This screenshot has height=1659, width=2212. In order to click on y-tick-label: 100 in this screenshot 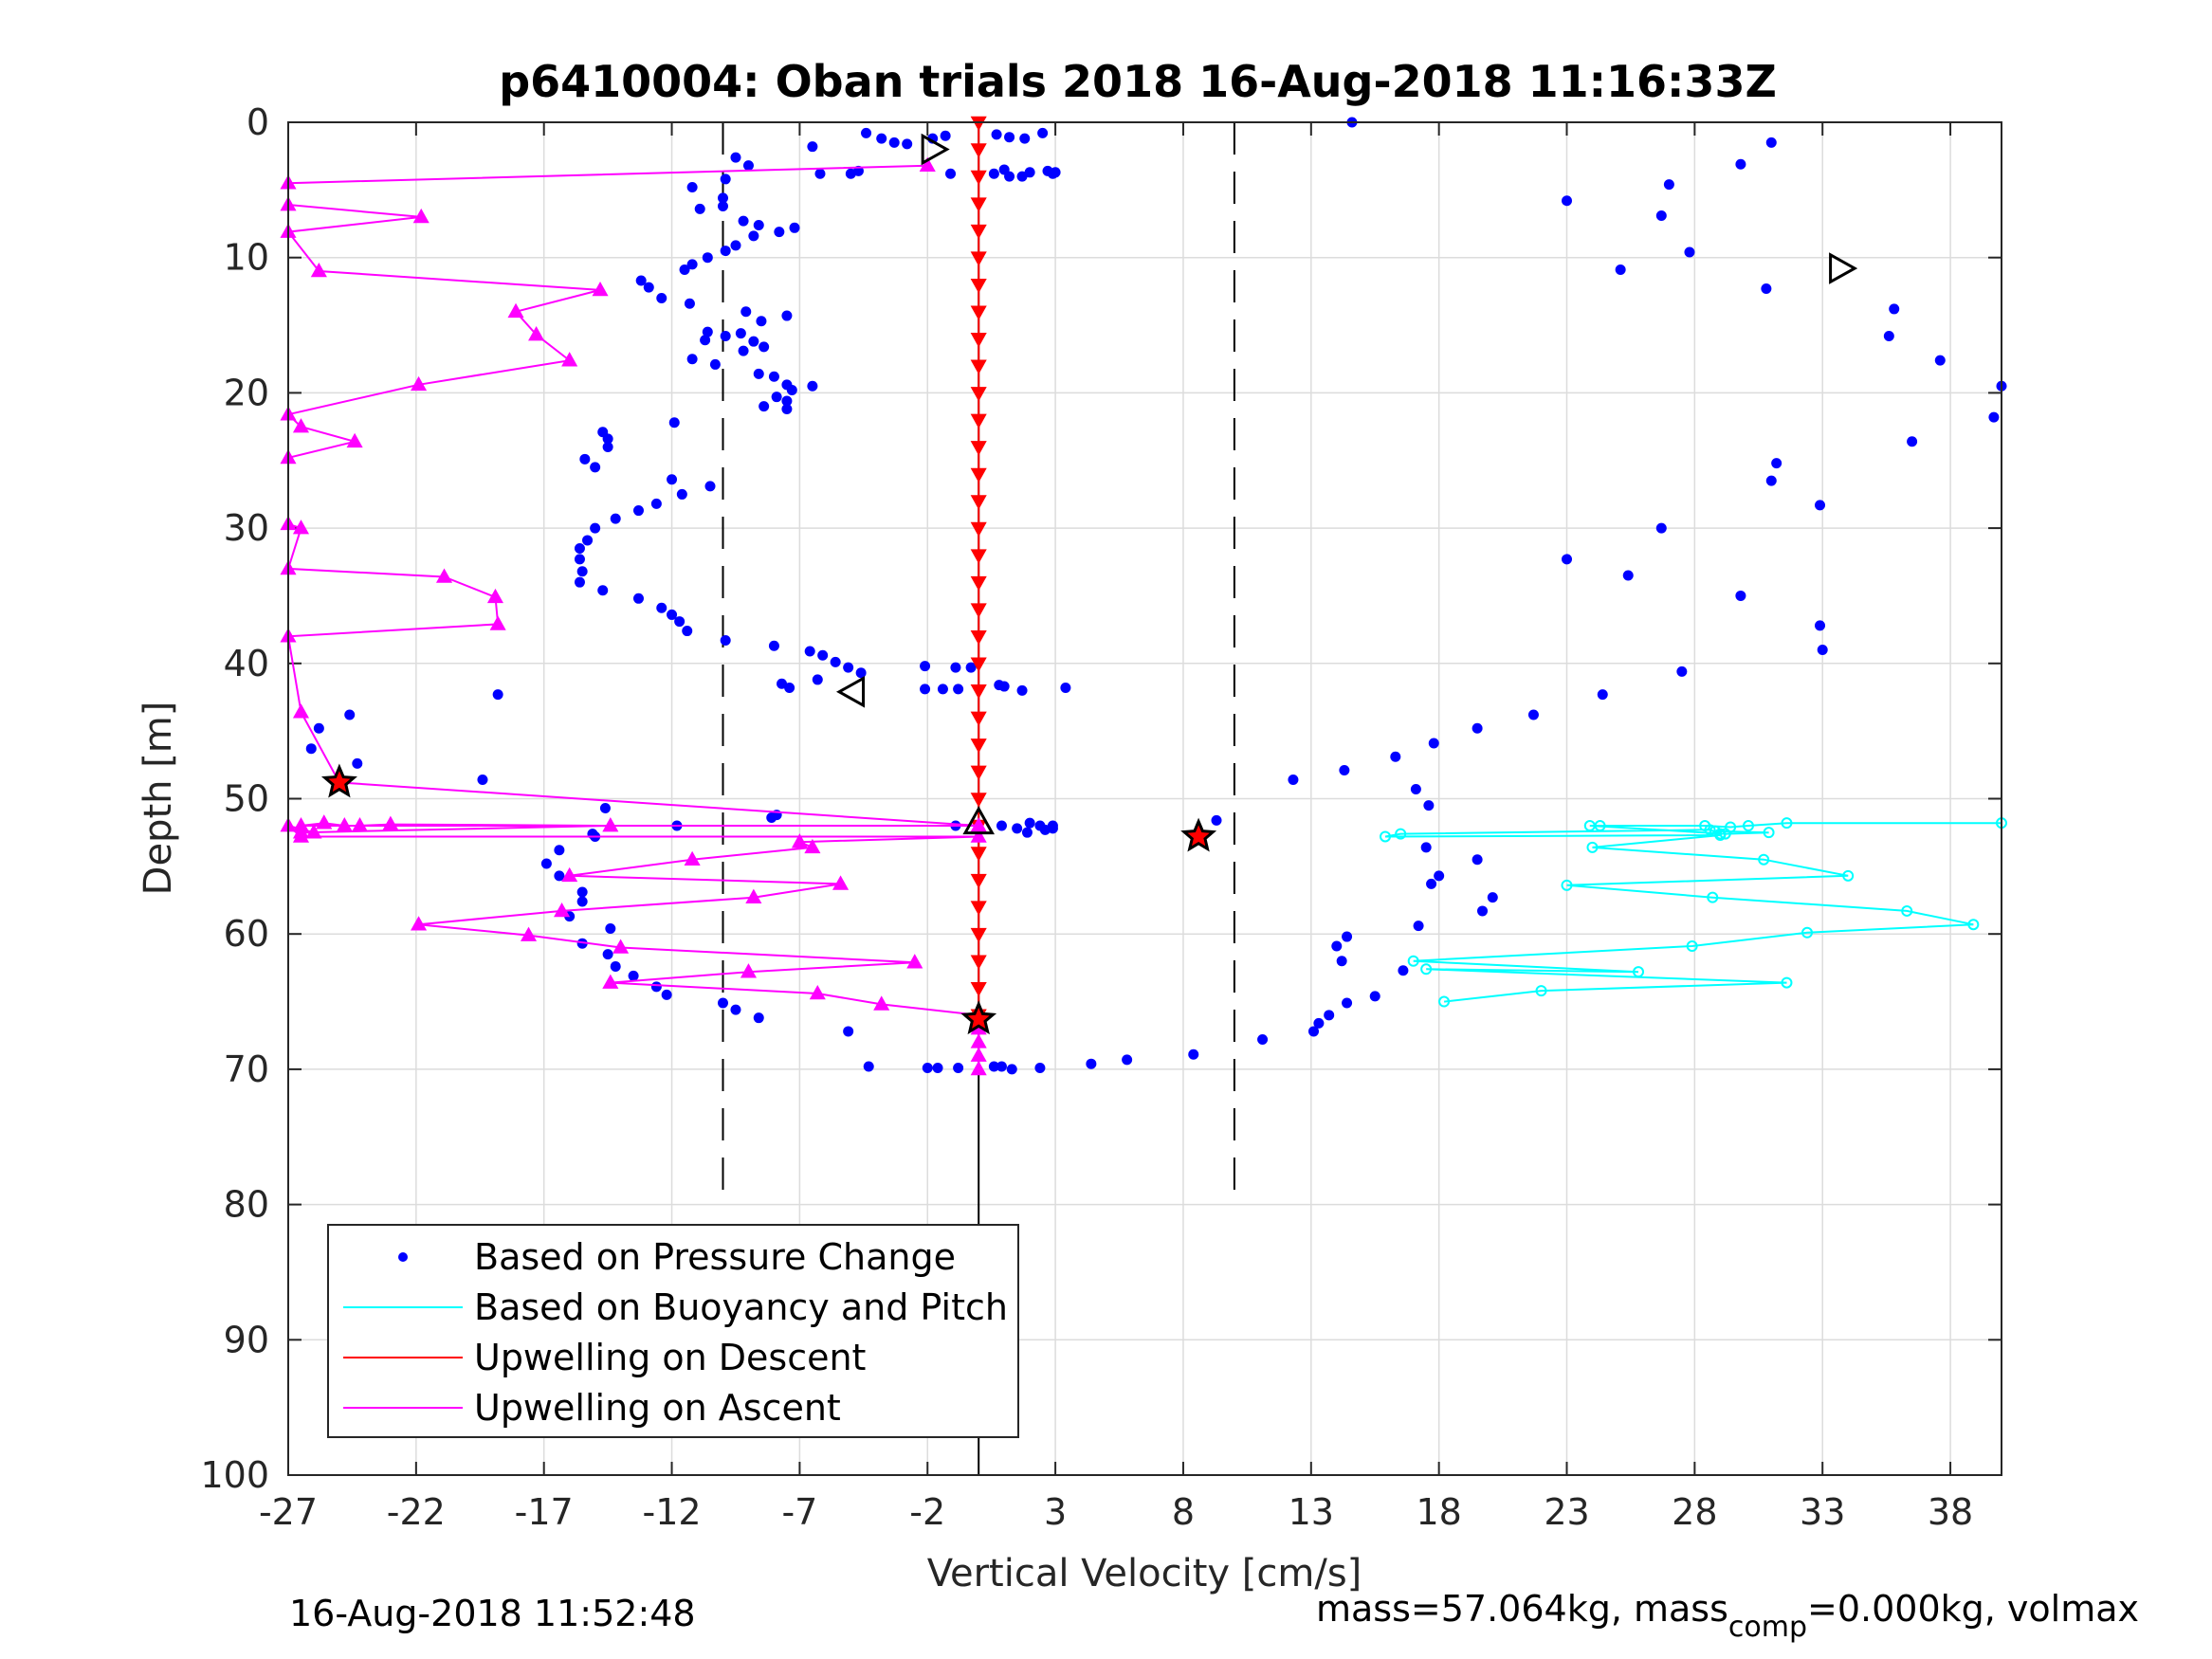, I will do `click(234, 1475)`.